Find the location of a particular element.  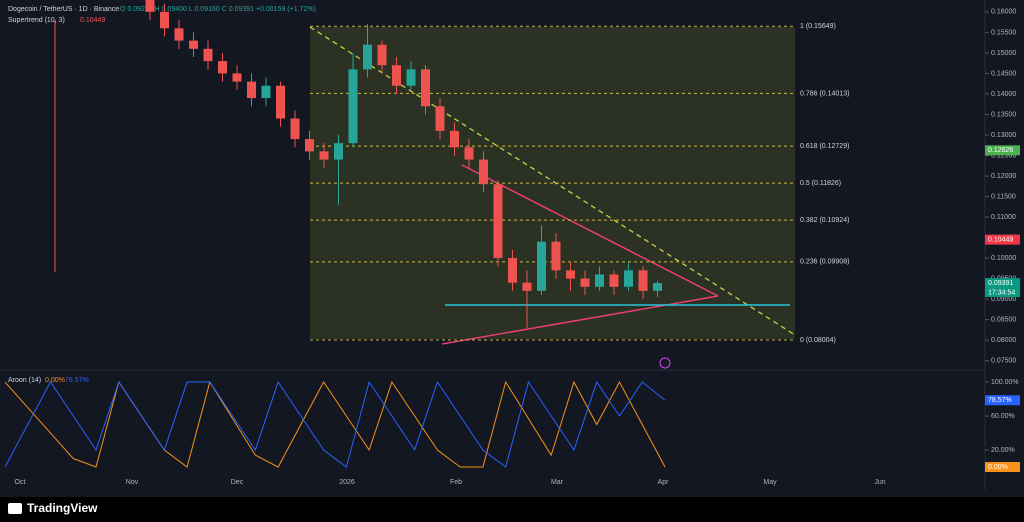

x-tick-label: Dec is located at coordinates (237, 482).